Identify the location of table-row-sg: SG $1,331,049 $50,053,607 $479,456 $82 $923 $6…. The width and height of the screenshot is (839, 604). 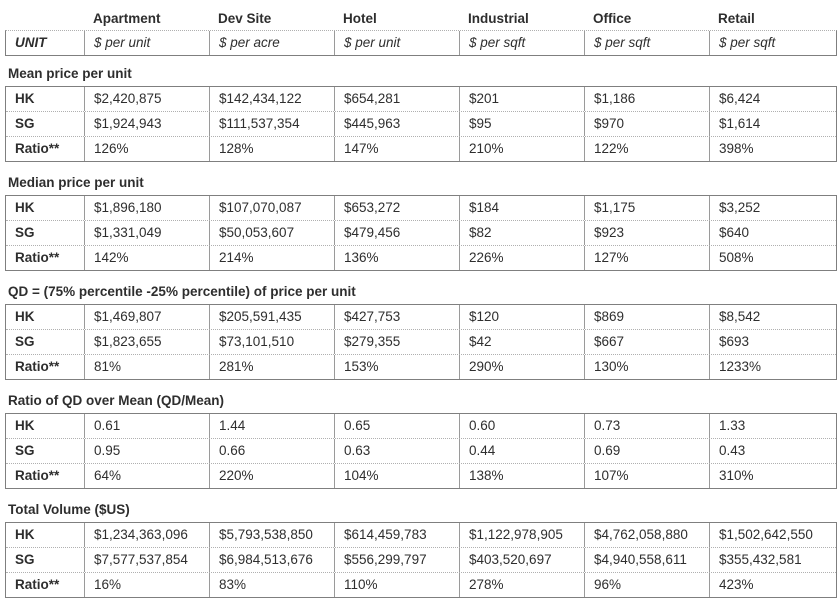
(421, 233).